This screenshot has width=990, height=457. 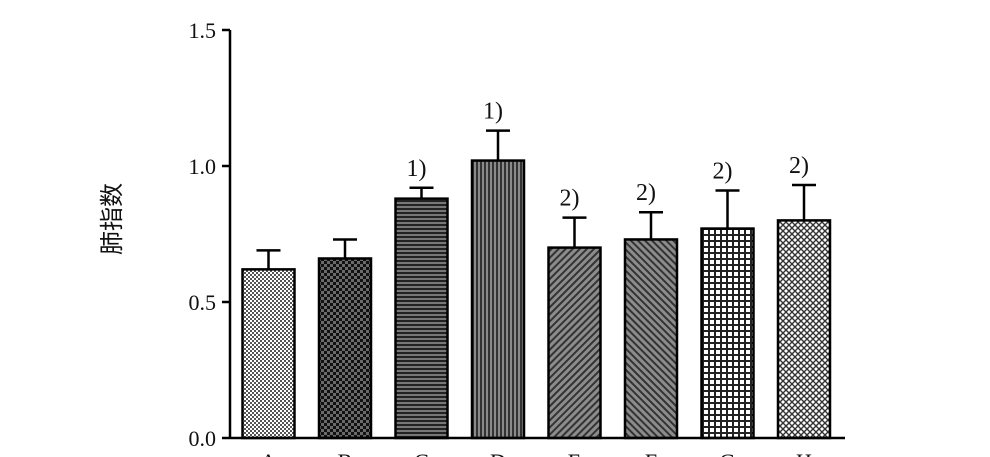 What do you see at coordinates (804, 453) in the screenshot?
I see `x-tick-label: H` at bounding box center [804, 453].